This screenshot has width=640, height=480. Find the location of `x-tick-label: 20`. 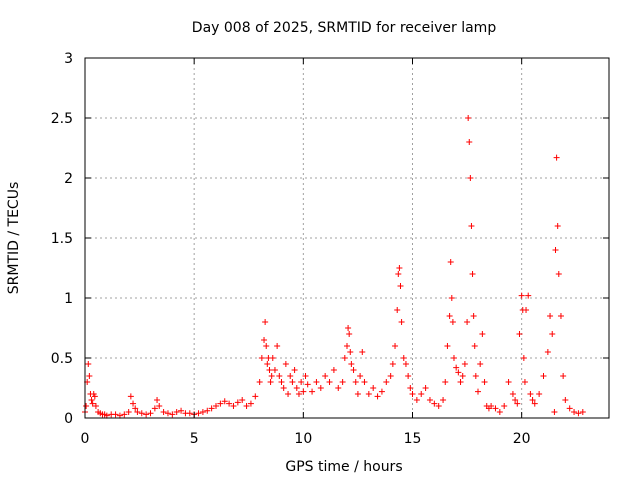

x-tick-label: 20 is located at coordinates (522, 439).